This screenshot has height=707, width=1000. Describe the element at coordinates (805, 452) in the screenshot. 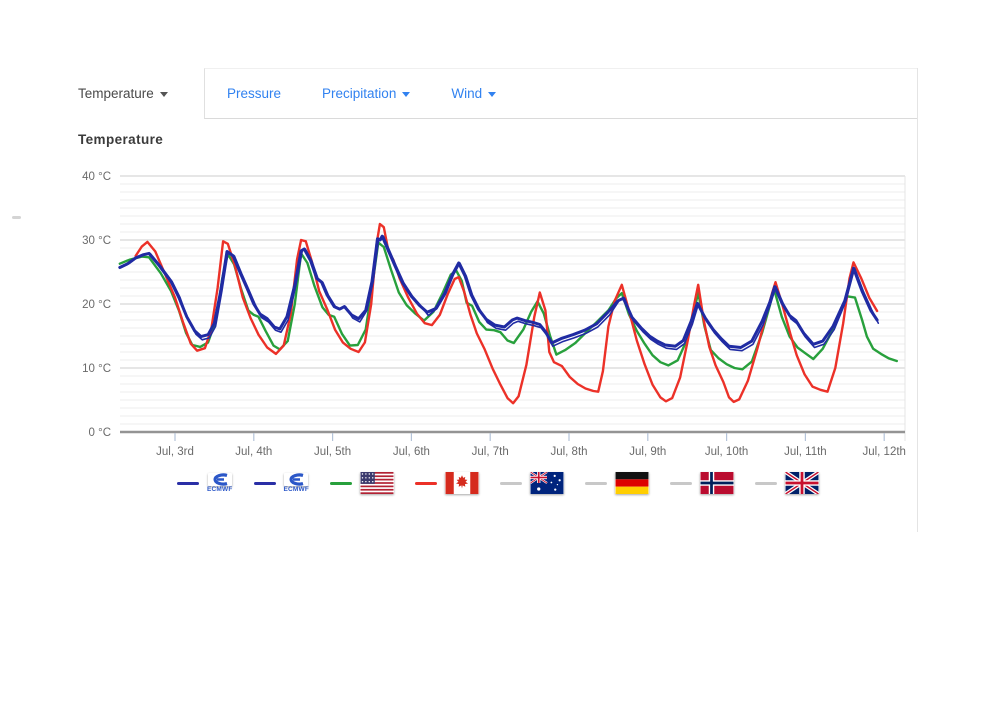

I see `x-axis-label: Jul, 11th` at that location.